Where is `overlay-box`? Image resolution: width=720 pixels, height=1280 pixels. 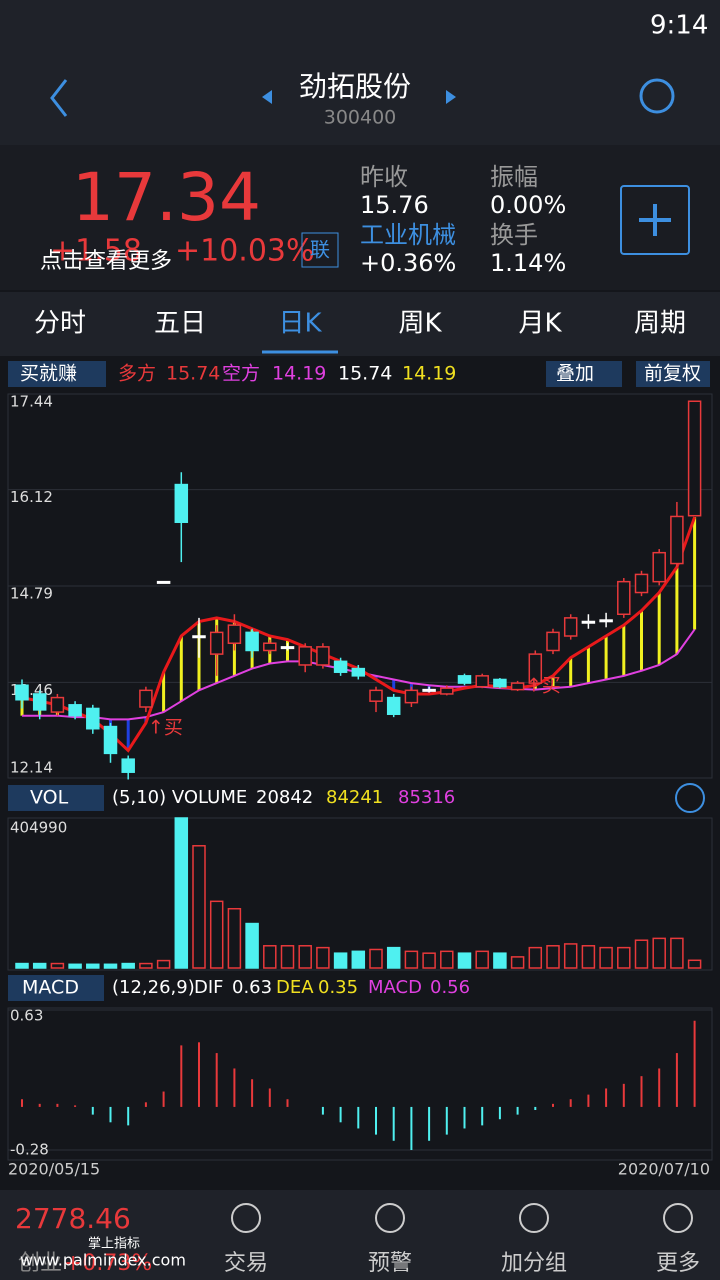
overlay-box is located at coordinates (584, 374).